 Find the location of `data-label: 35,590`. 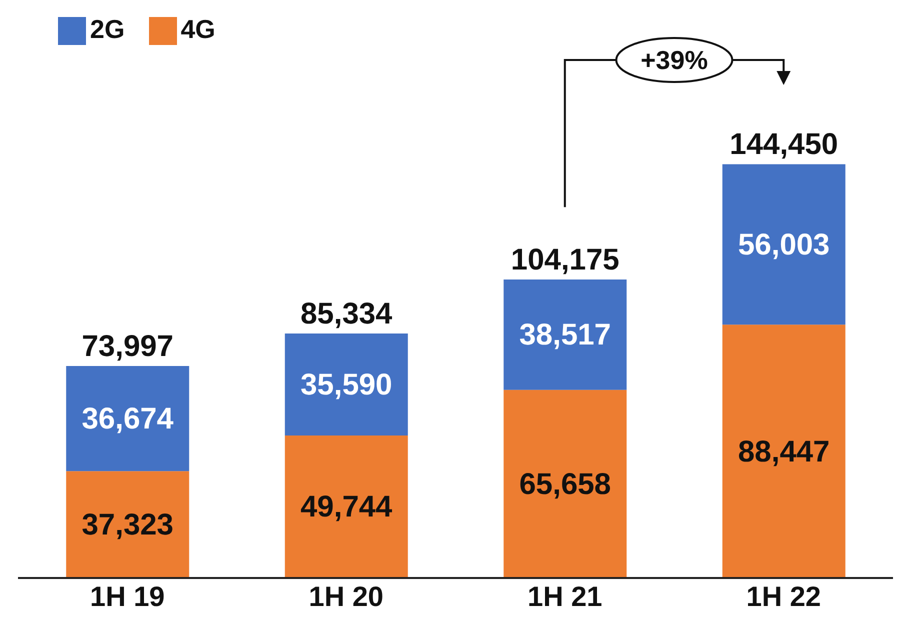

data-label: 35,590 is located at coordinates (346, 385).